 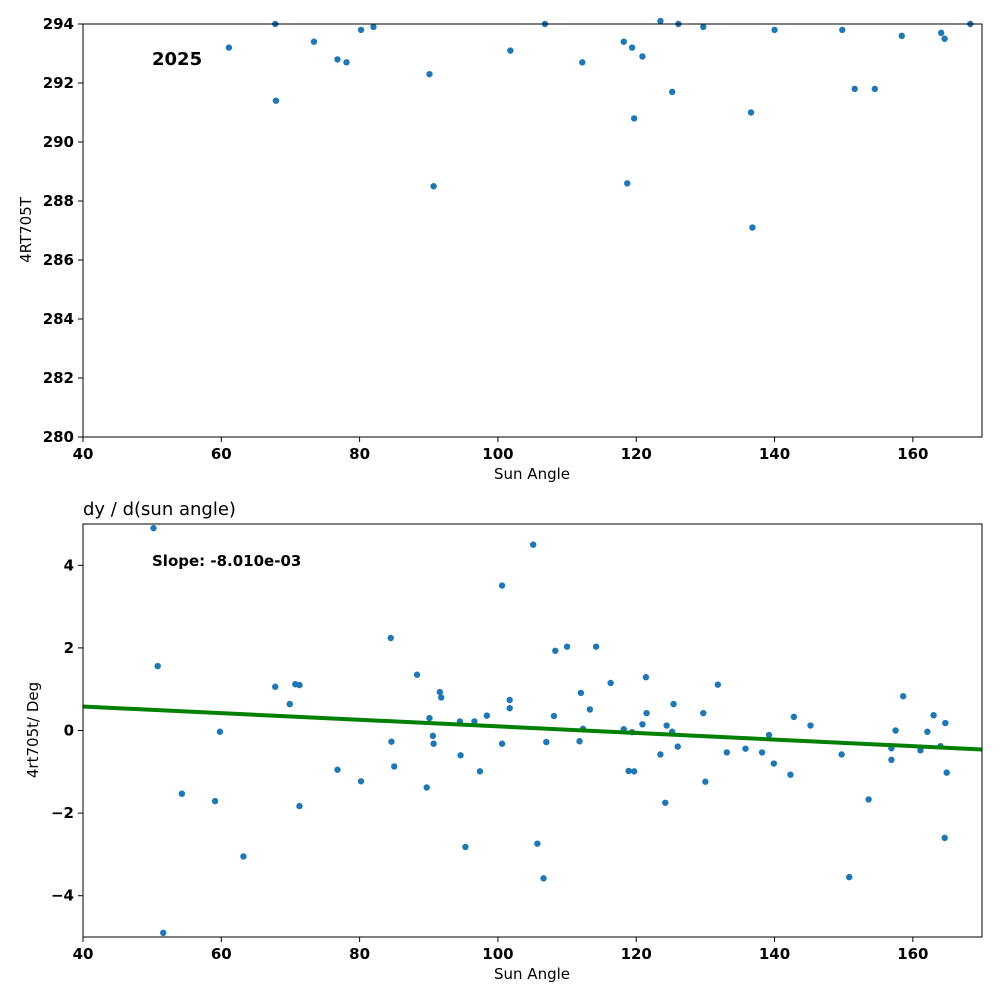 What do you see at coordinates (58, 319) in the screenshot?
I see `y-tick-label: 284` at bounding box center [58, 319].